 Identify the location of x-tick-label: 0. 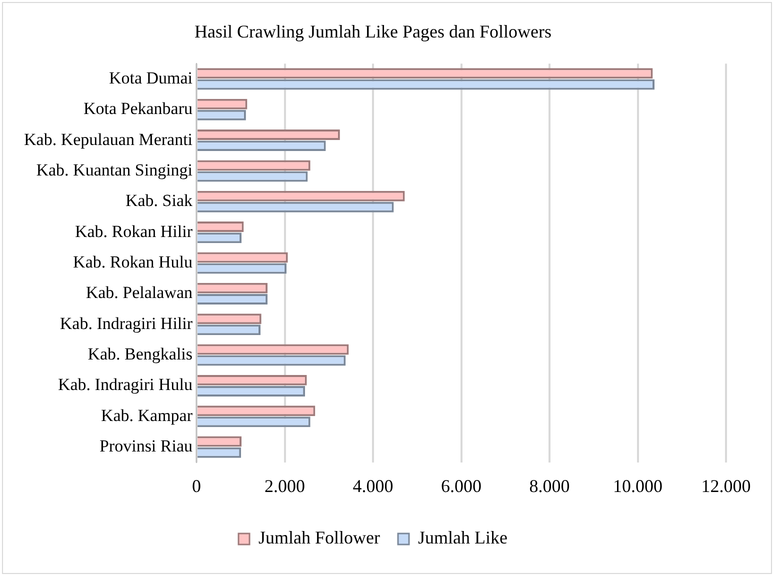
(197, 486).